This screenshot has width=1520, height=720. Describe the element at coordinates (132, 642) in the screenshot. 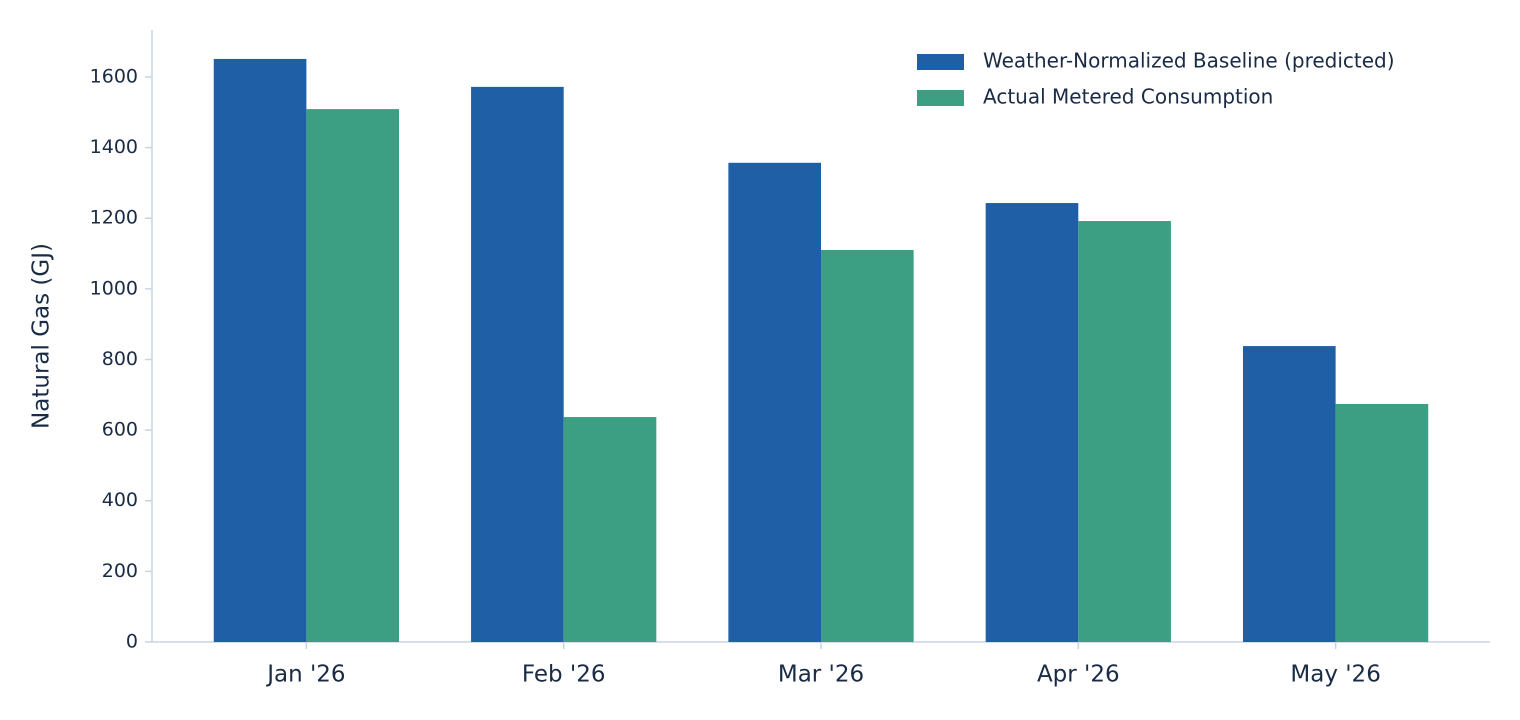

I see `y-tick-label: 0` at that location.